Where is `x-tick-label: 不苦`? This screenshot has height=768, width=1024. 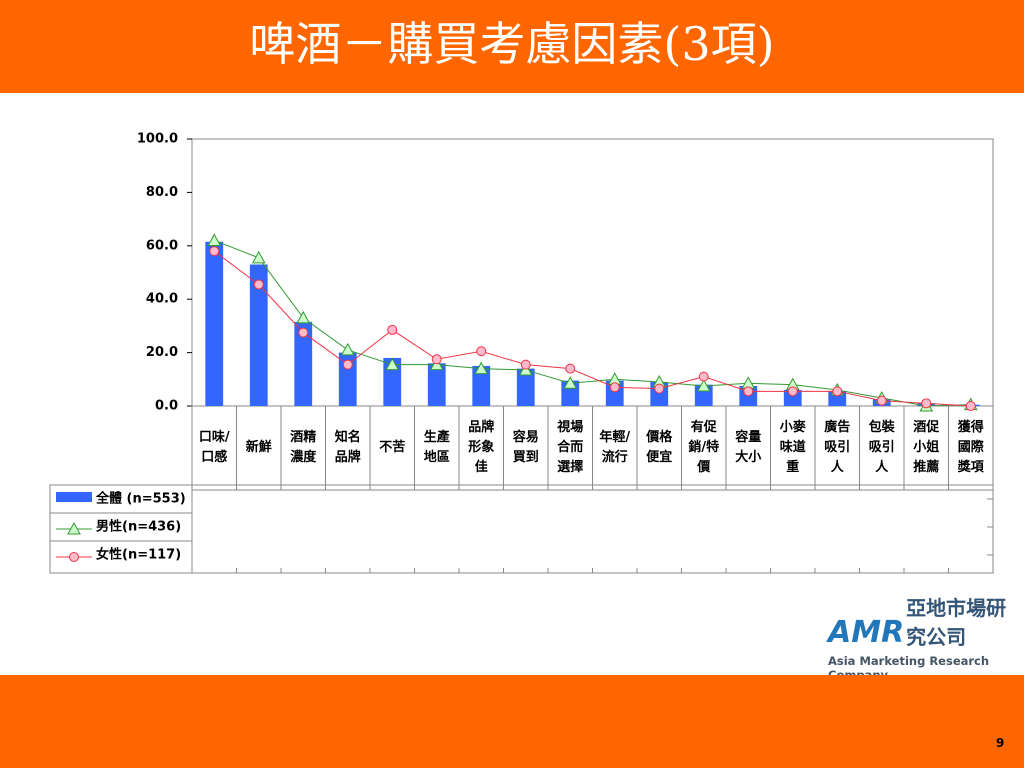
x-tick-label: 不苦 is located at coordinates (392, 447).